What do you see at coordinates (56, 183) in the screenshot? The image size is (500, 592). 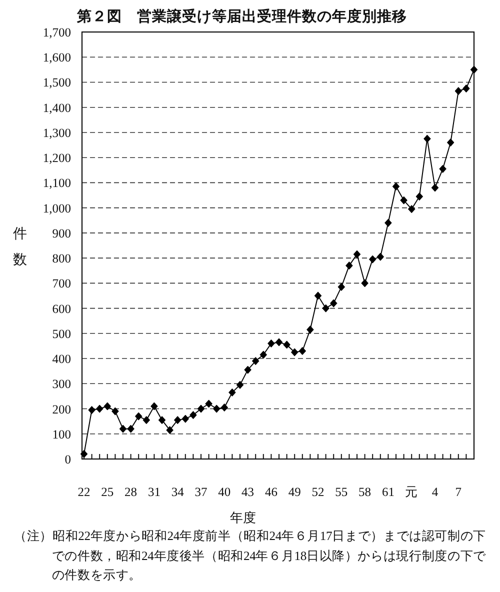 I see `y-tick-label: 1,100` at bounding box center [56, 183].